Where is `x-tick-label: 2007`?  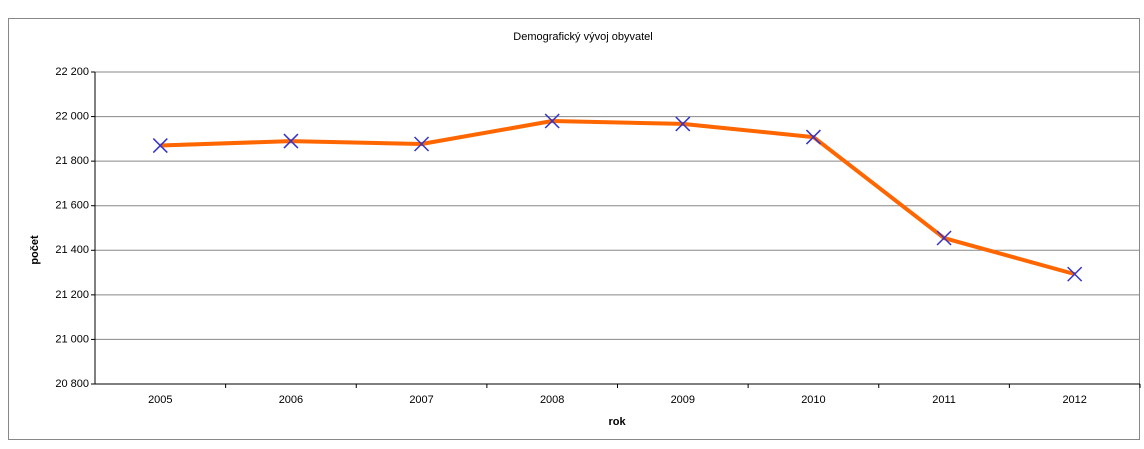 x-tick-label: 2007 is located at coordinates (421, 400).